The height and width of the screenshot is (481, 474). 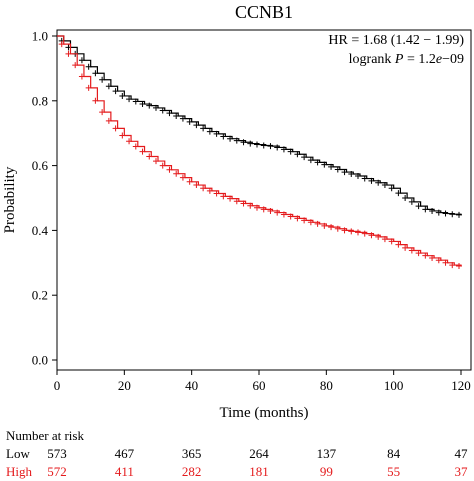 I want to click on risk-value-low-0: 573, so click(x=57, y=453).